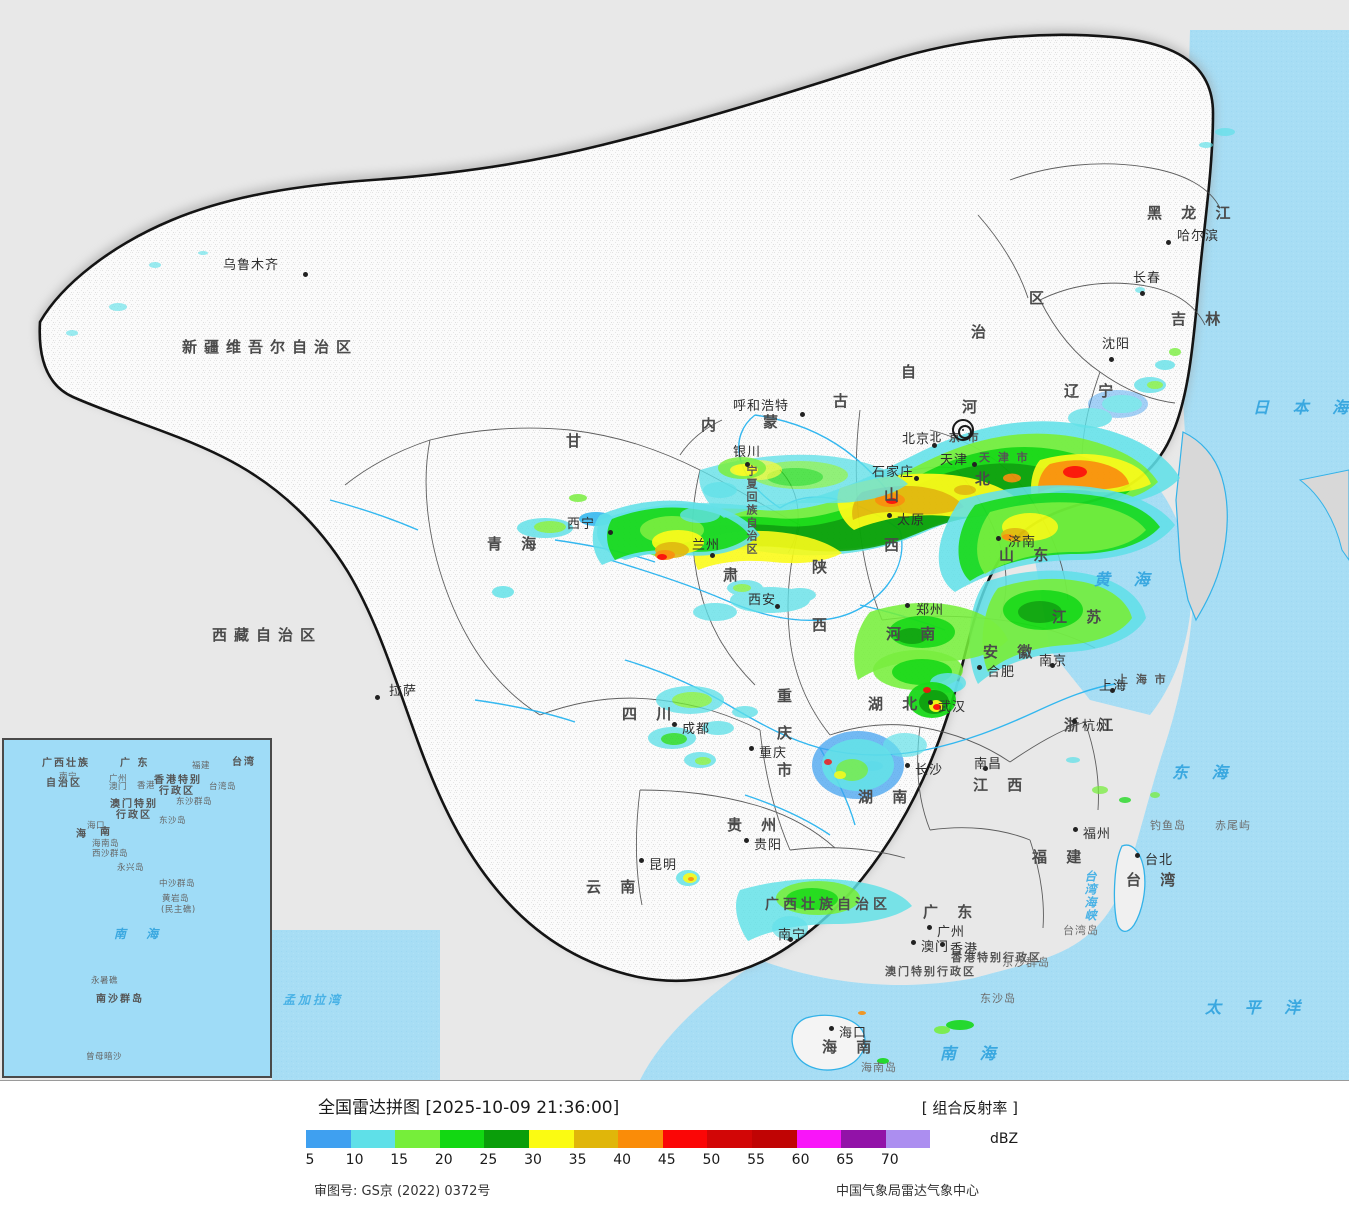  I want to click on tick-25: 25, so click(488, 1160).